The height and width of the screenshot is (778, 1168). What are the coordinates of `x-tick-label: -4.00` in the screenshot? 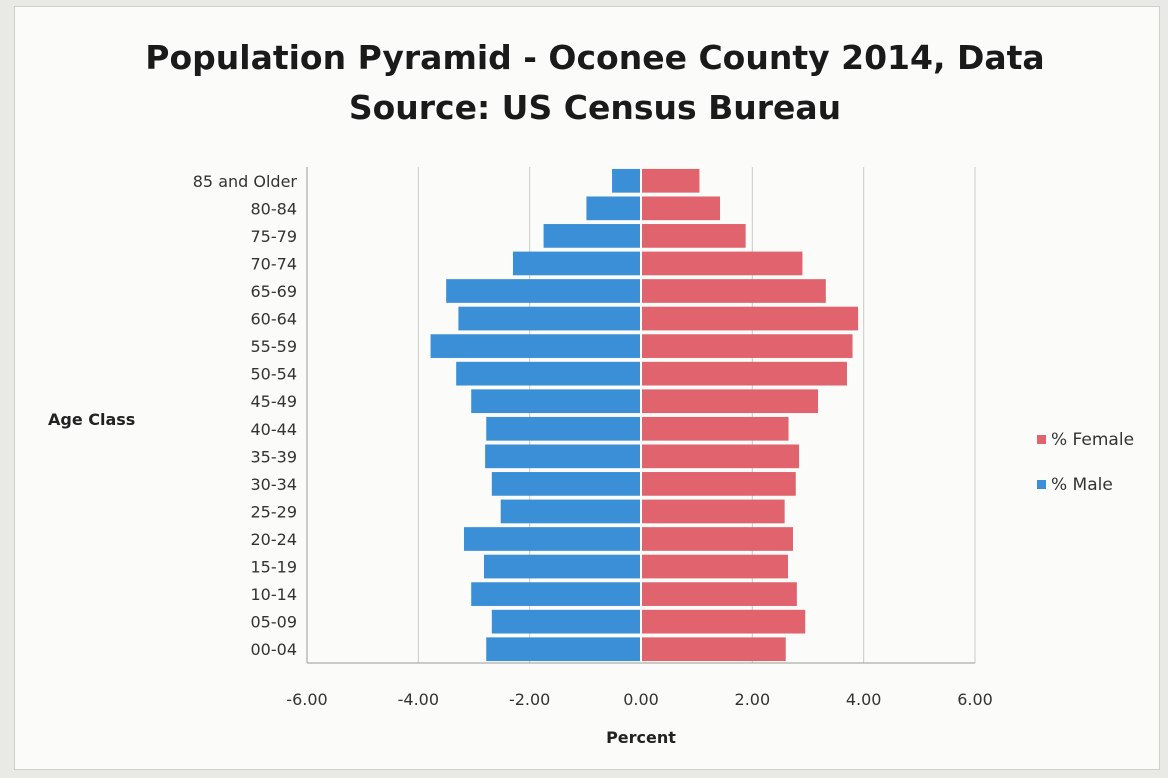 It's located at (418, 699).